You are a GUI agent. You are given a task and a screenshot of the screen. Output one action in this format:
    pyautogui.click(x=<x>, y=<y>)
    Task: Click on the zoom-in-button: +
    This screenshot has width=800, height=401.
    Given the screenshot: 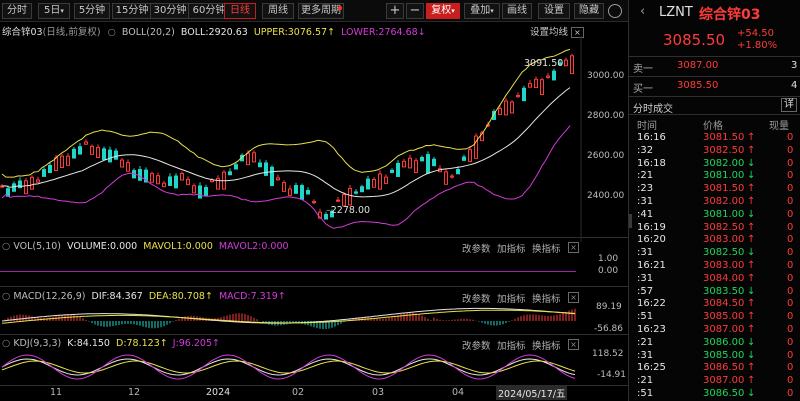 What is the action you would take?
    pyautogui.click(x=395, y=11)
    